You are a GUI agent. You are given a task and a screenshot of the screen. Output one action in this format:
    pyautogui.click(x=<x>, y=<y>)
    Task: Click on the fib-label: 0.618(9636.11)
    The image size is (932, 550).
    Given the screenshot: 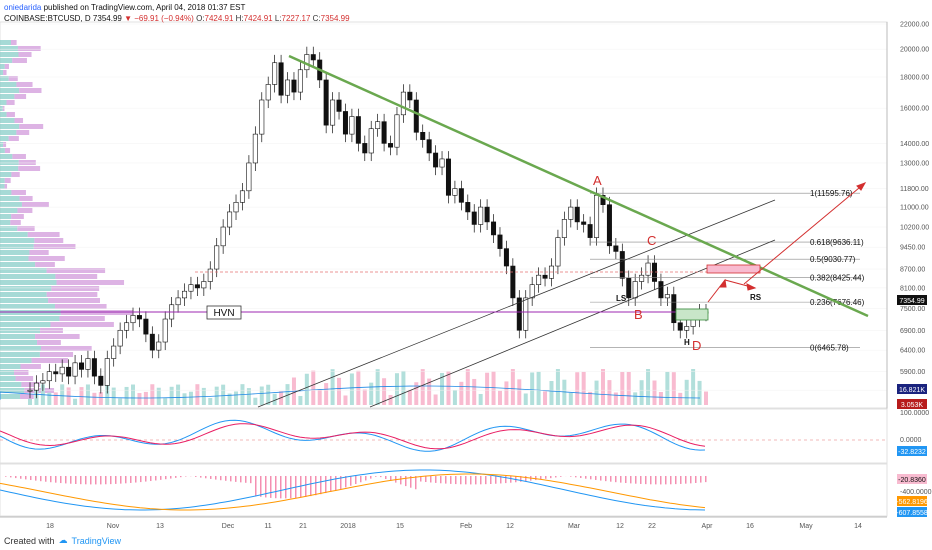 What is the action you would take?
    pyautogui.click(x=837, y=242)
    